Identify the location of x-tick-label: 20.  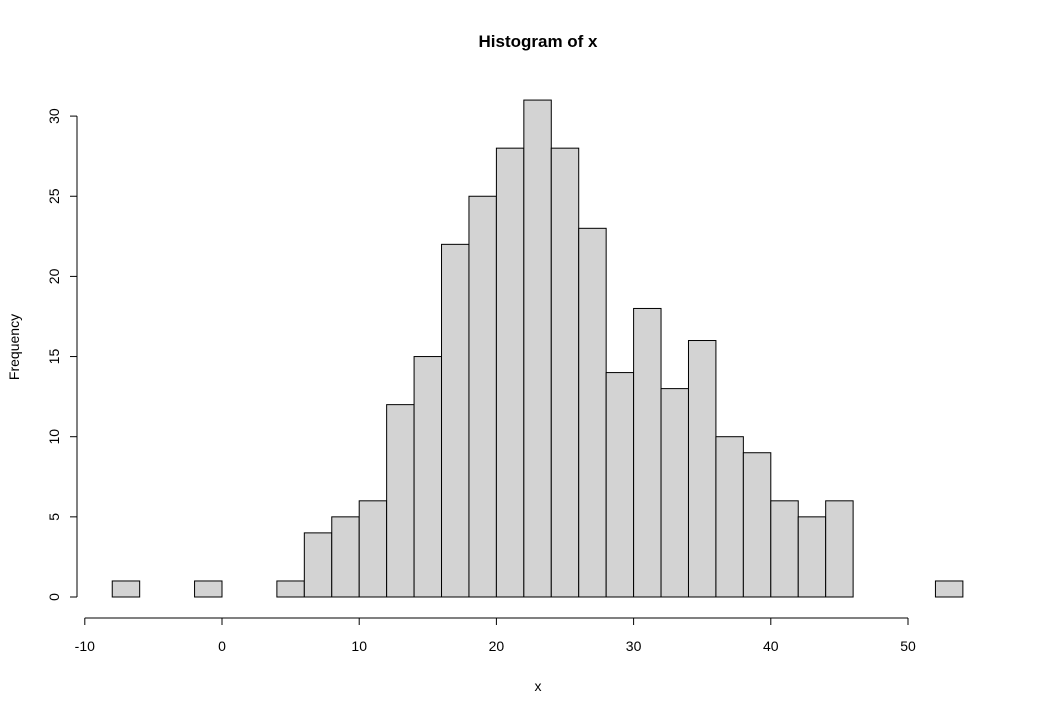
(497, 646).